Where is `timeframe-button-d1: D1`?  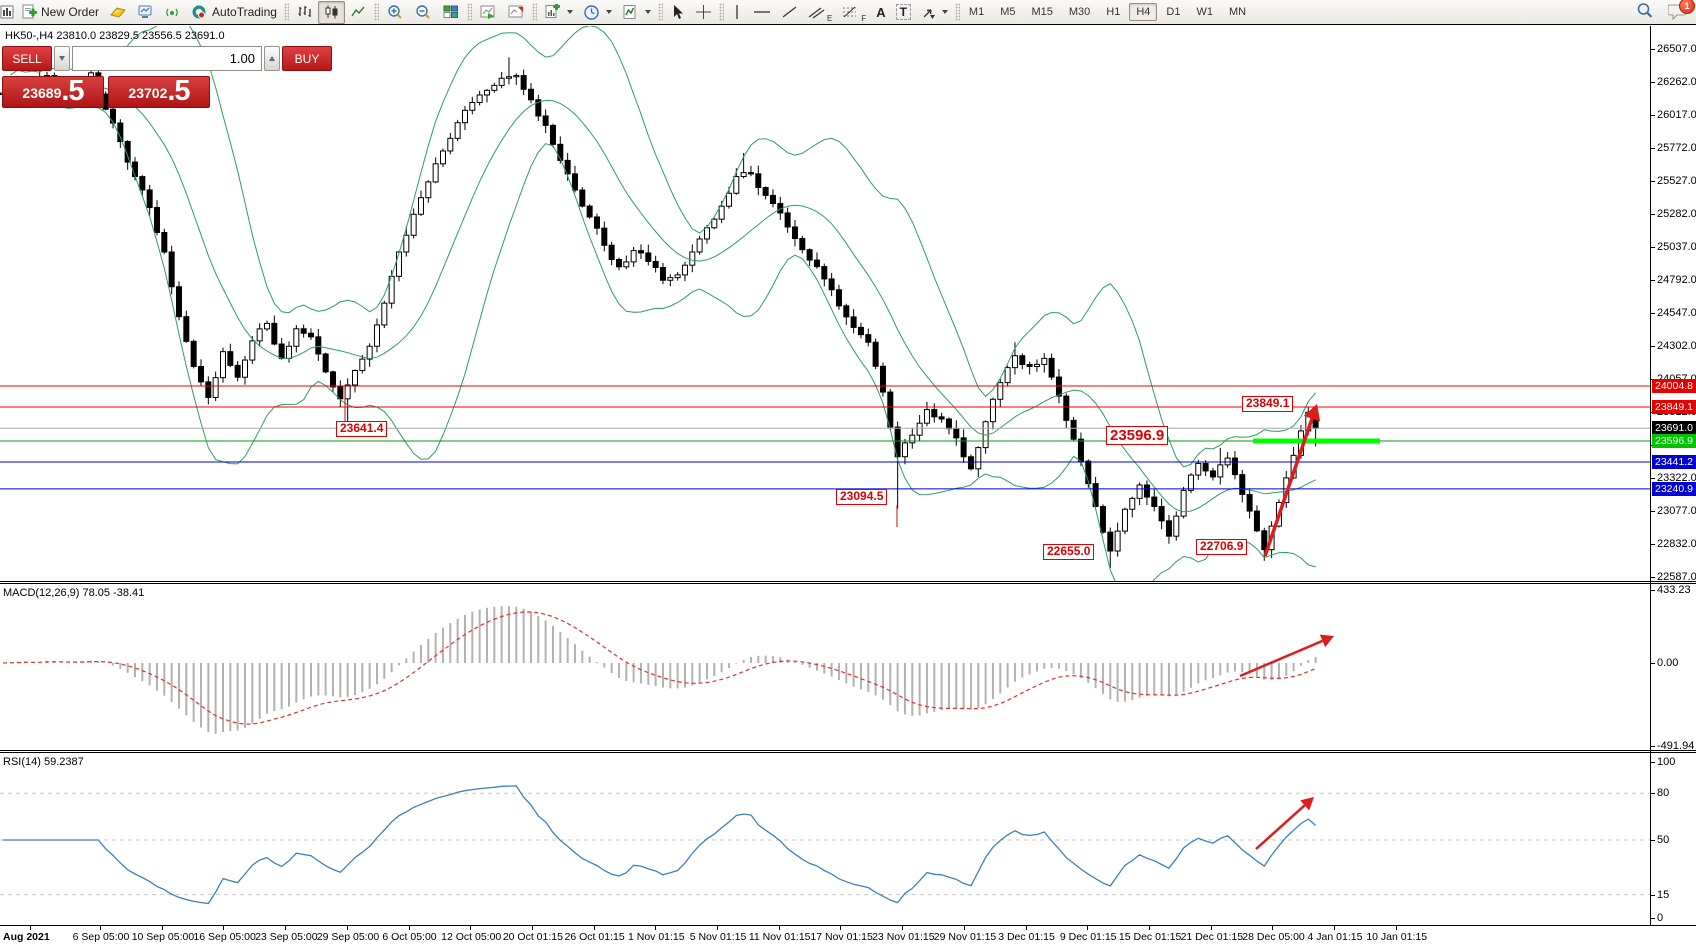 timeframe-button-d1: D1 is located at coordinates (1173, 12).